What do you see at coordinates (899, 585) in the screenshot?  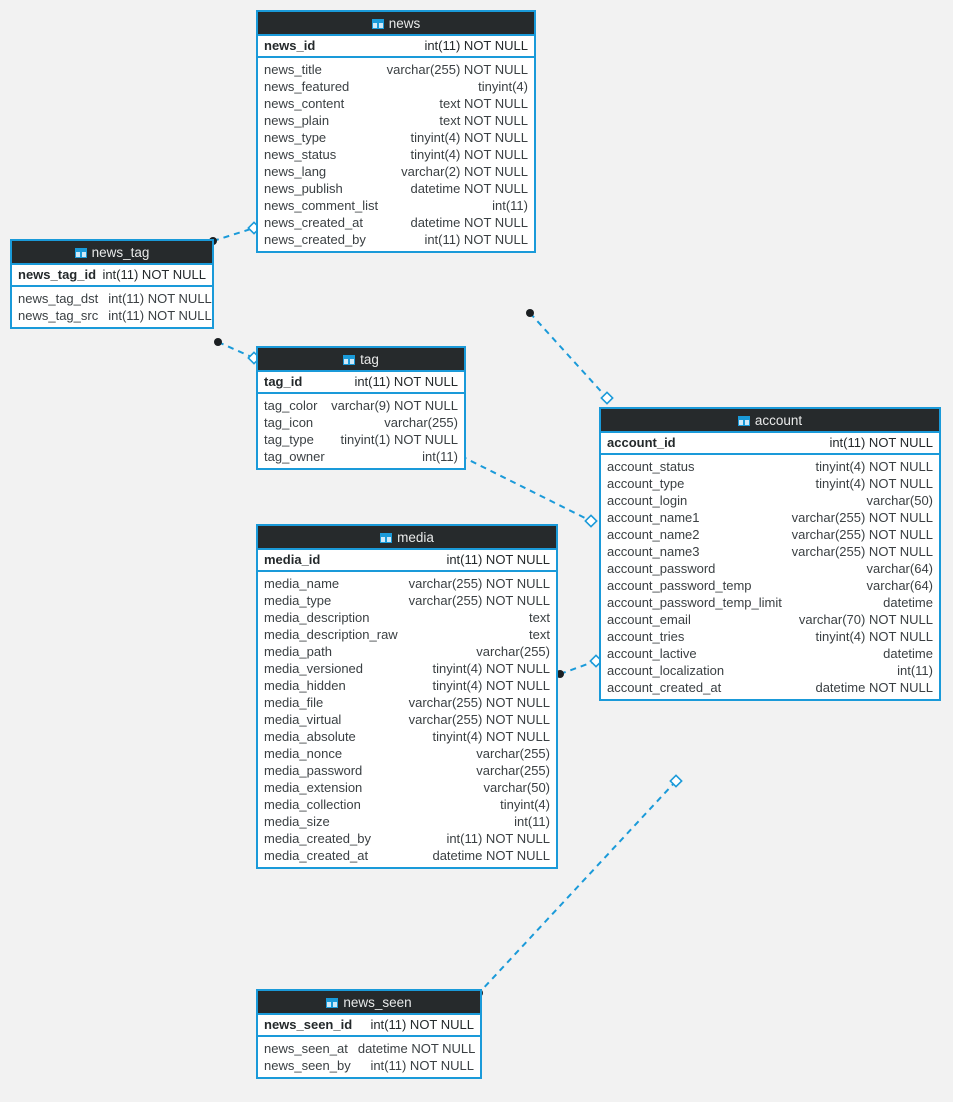 I see `field-type: varchar(64)` at bounding box center [899, 585].